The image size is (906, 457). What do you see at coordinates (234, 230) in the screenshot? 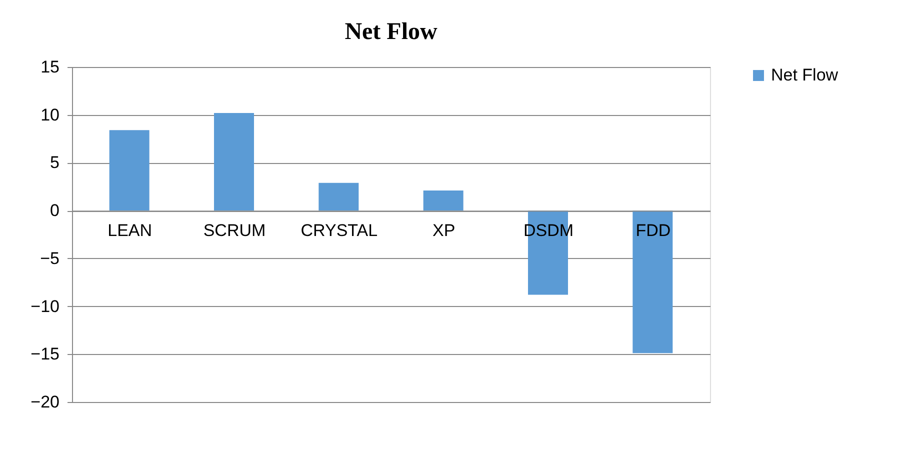
I see `x-tick-label: SCRUM` at bounding box center [234, 230].